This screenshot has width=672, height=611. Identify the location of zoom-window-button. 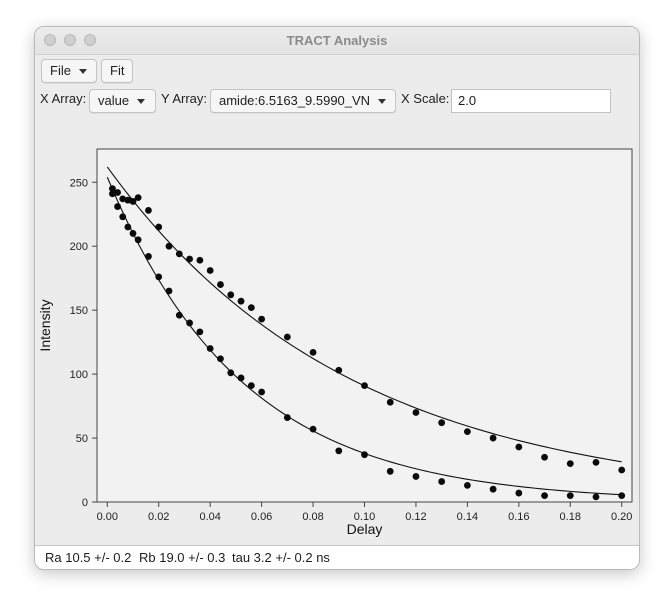
(90, 40).